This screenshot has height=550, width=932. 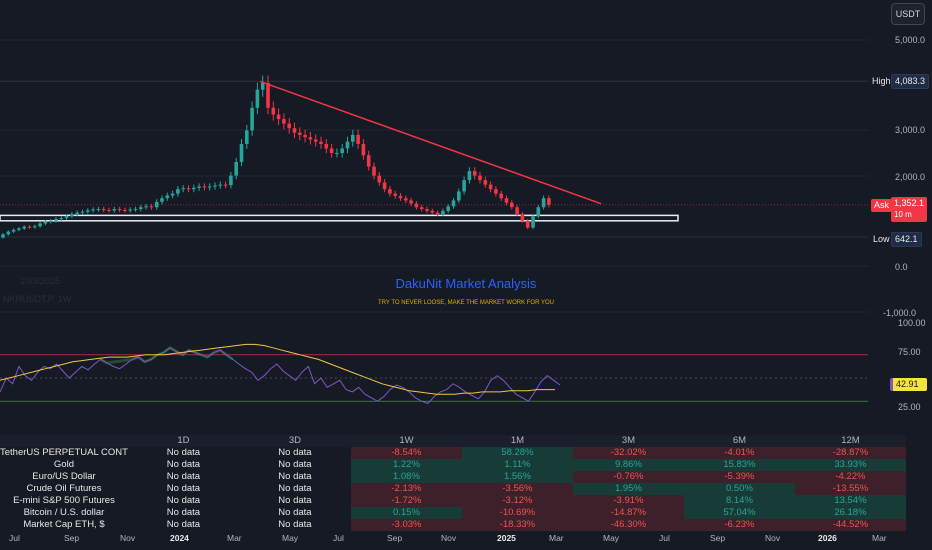 What do you see at coordinates (406, 525) in the screenshot?
I see `performance-cell: -3.03%` at bounding box center [406, 525].